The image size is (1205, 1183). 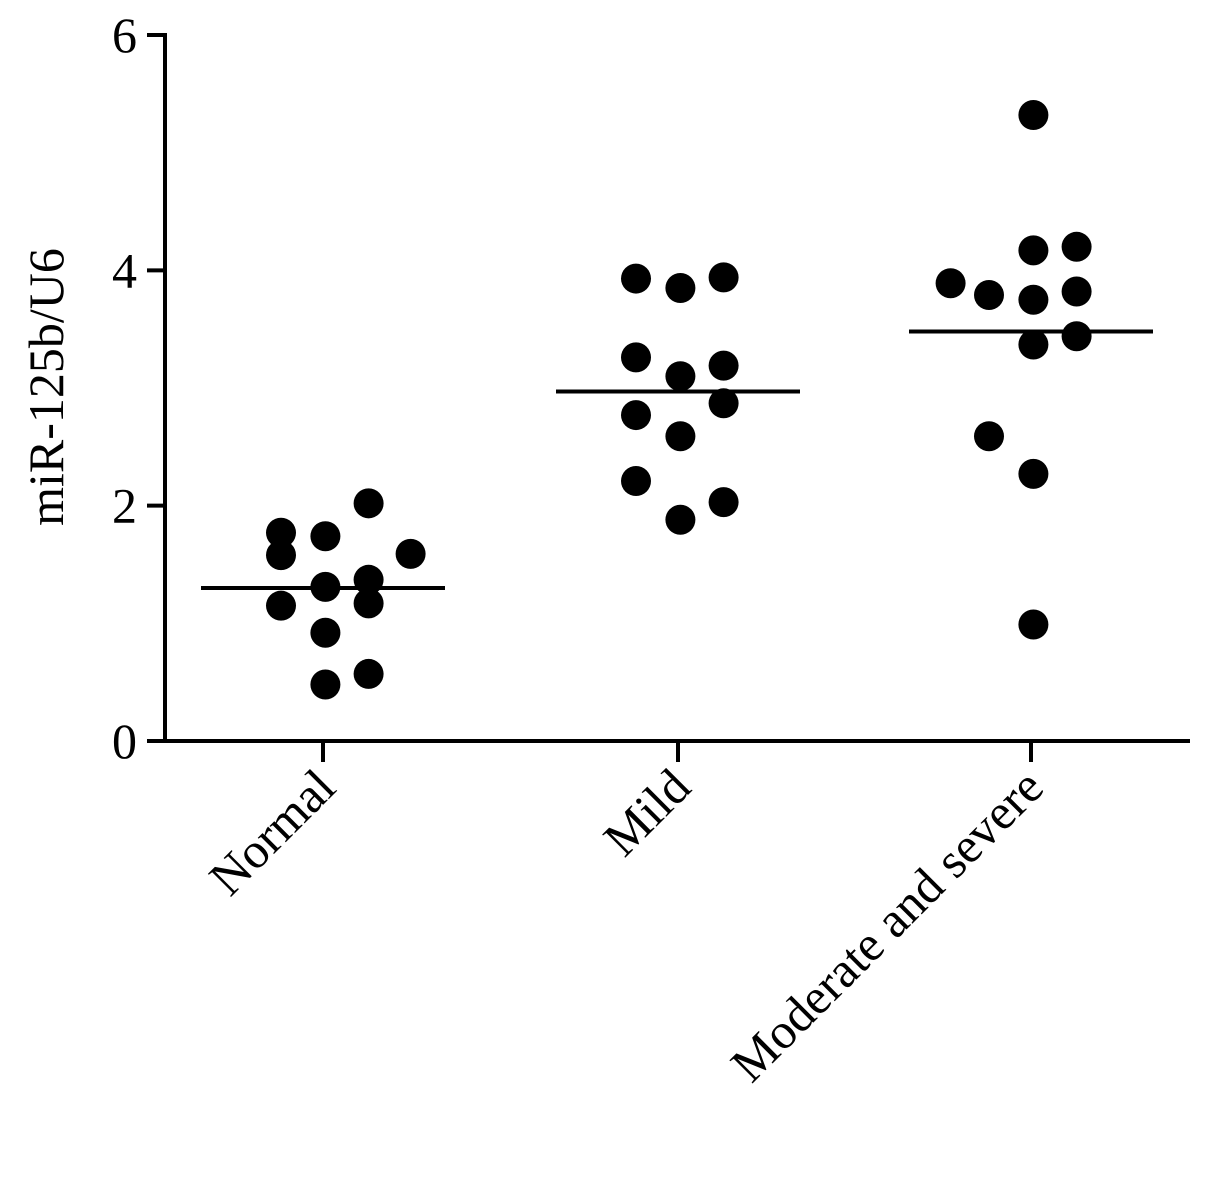 I want to click on x-tick-label: Normal, so click(x=272, y=832).